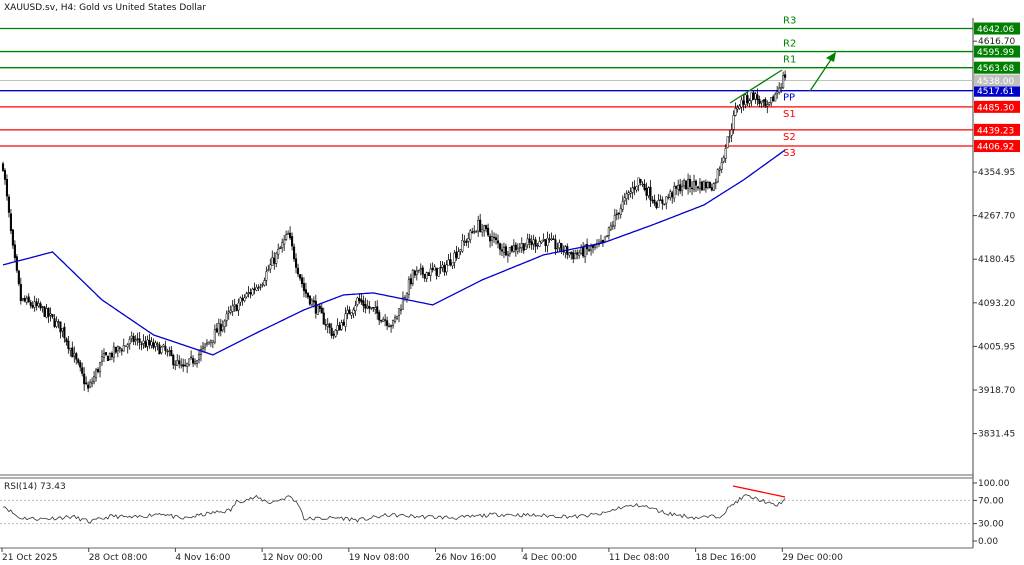  What do you see at coordinates (995, 148) in the screenshot?
I see `level-price-label: 4406.92` at bounding box center [995, 148].